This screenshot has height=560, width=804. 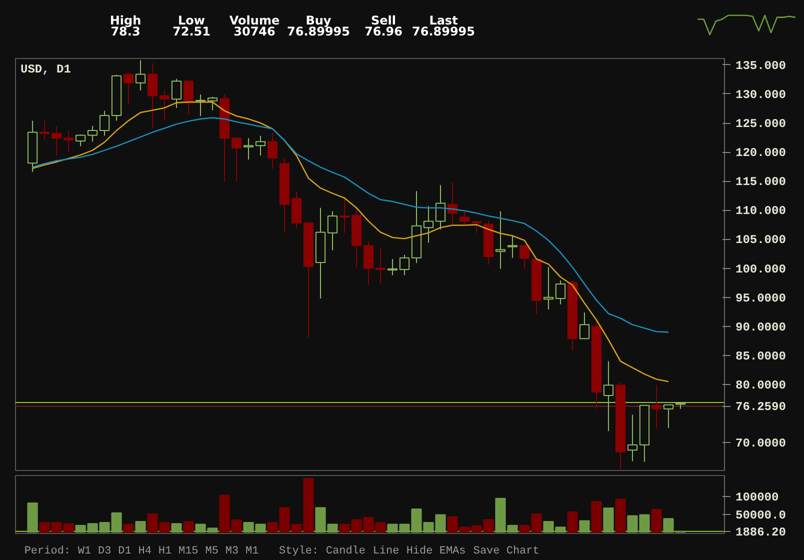 I want to click on text: M15, so click(x=188, y=552).